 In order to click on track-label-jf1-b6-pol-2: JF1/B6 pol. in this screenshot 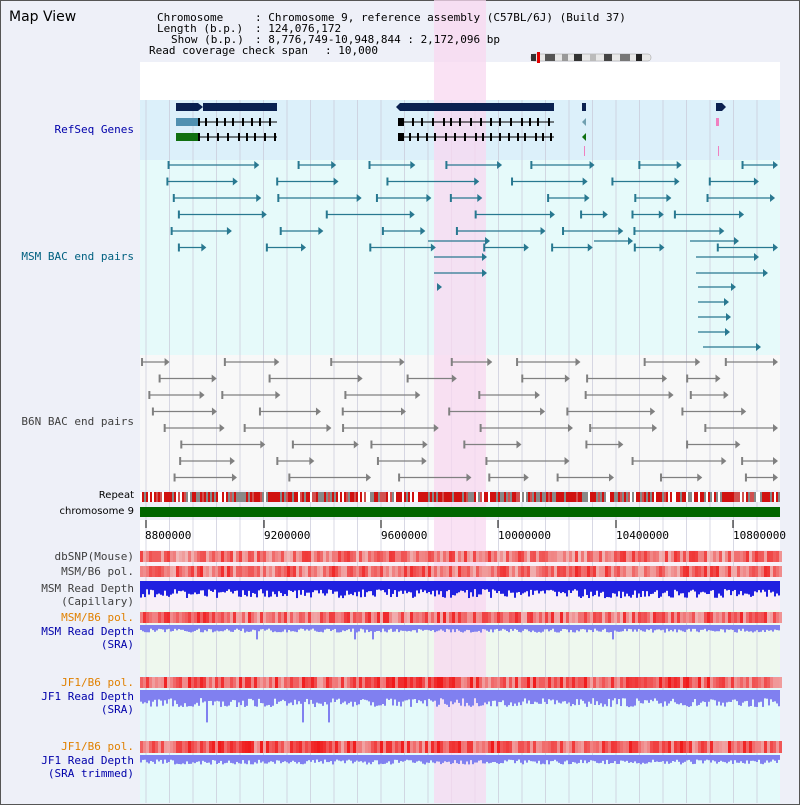, I will do `click(97, 746)`.